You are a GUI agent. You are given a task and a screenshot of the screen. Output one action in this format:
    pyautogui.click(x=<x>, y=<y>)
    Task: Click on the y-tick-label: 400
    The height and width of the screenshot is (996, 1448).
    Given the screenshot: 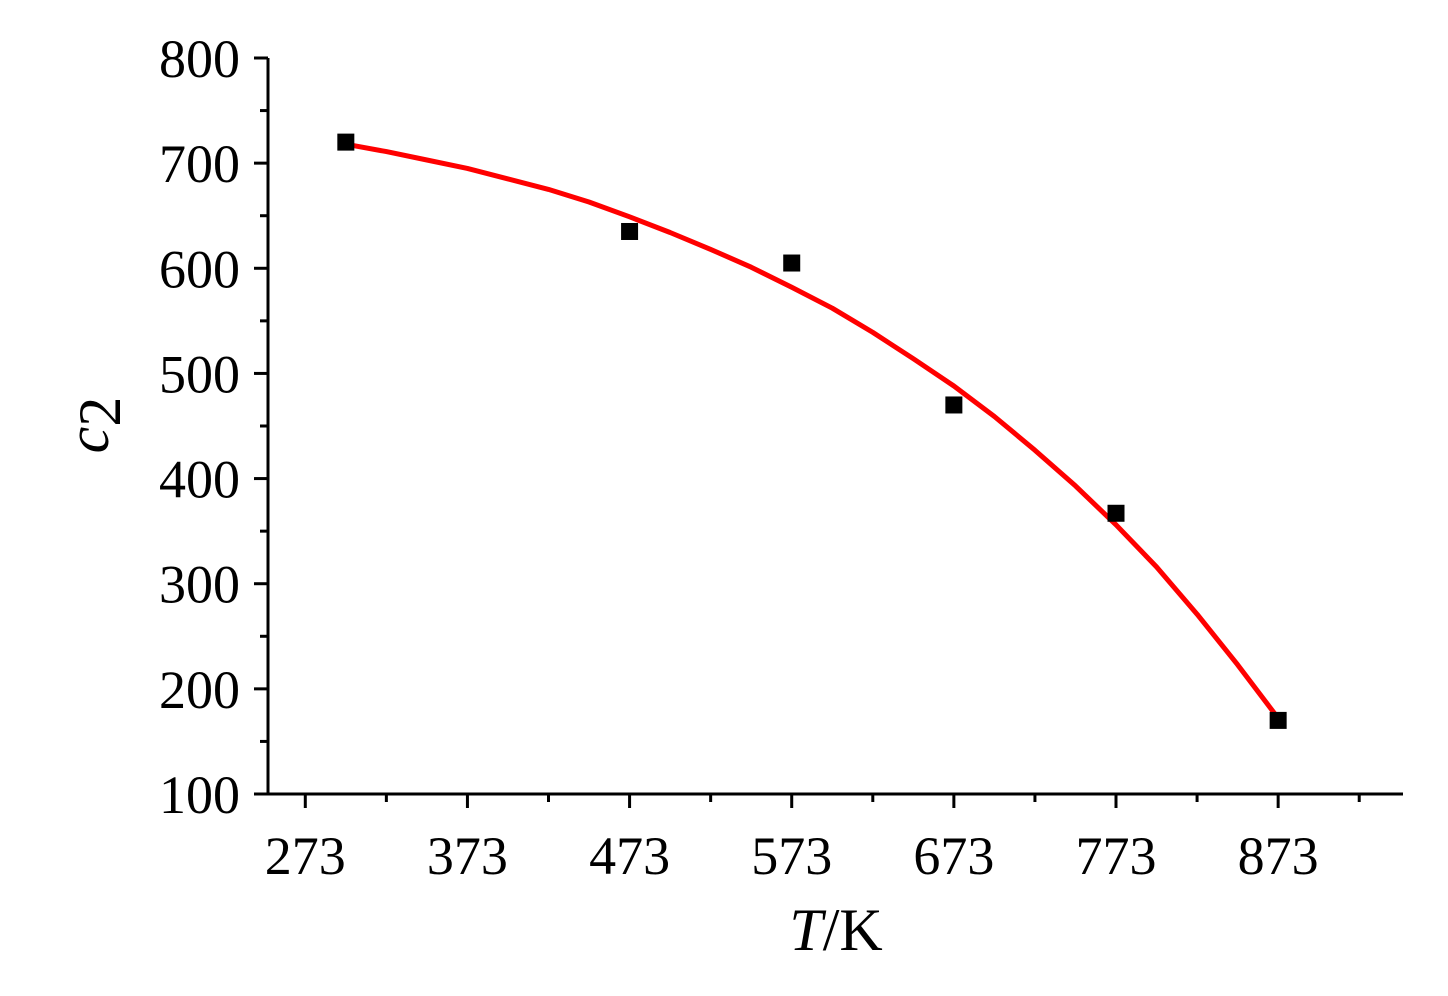 What is the action you would take?
    pyautogui.click(x=199, y=480)
    